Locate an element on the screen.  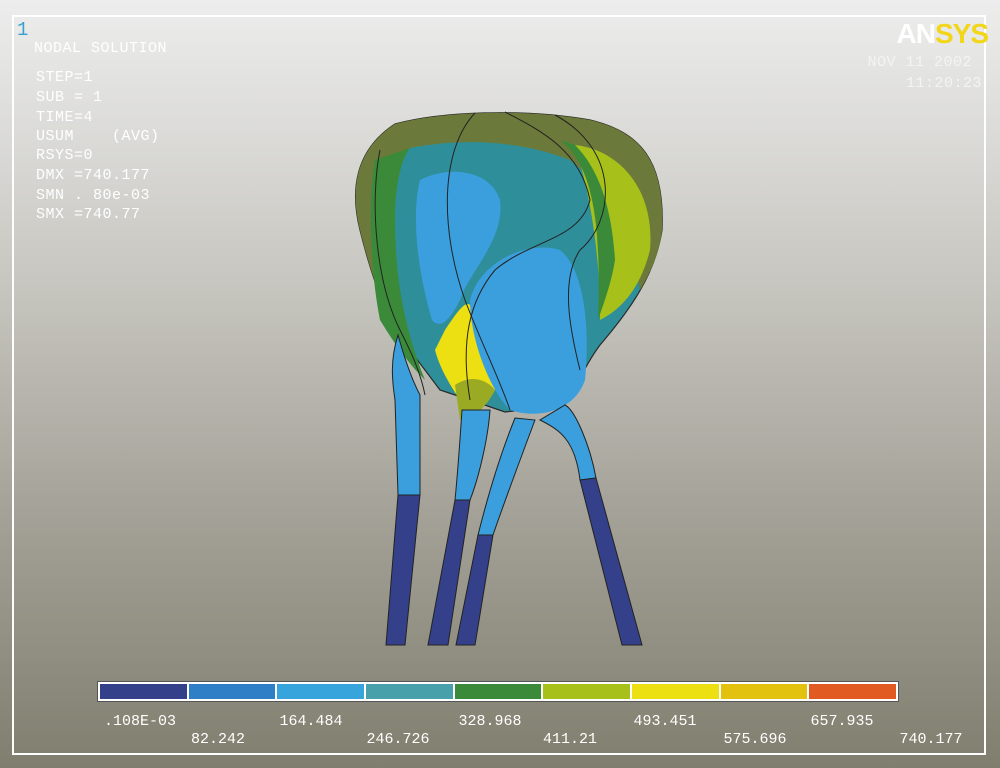
ansys-logo: ANSYS is located at coordinates (942, 33).